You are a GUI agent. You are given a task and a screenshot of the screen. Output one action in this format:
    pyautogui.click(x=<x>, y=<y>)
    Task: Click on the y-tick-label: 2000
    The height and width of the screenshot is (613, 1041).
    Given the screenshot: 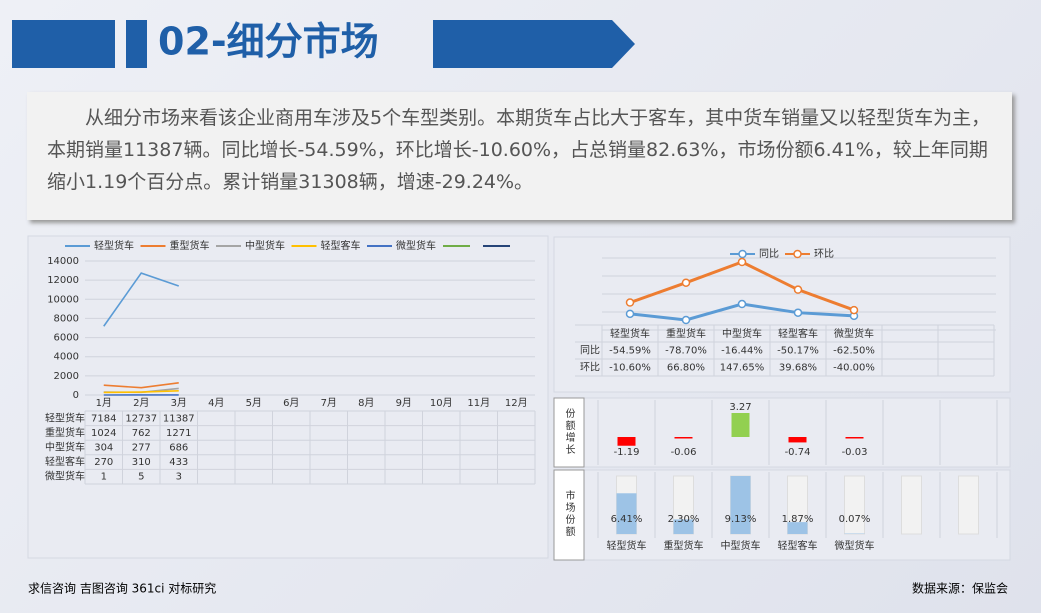 What is the action you would take?
    pyautogui.click(x=66, y=376)
    